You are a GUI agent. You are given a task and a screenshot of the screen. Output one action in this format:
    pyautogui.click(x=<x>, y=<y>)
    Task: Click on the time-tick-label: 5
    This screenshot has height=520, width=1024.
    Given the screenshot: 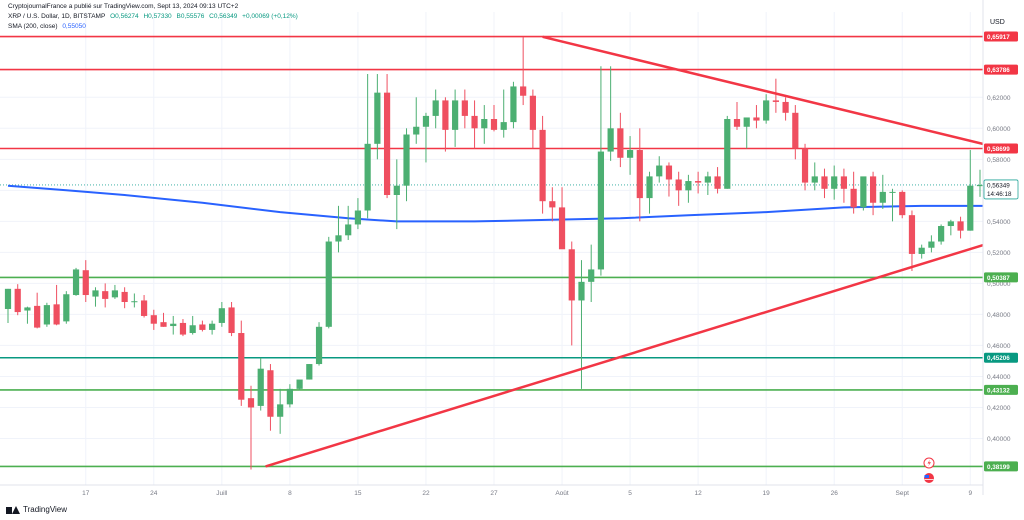 What is the action you would take?
    pyautogui.click(x=630, y=493)
    